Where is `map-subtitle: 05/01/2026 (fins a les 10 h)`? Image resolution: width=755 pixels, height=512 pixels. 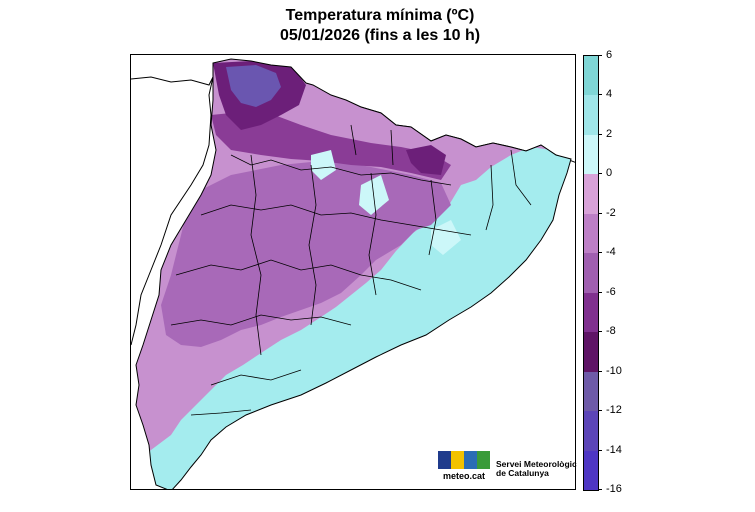
map-subtitle: 05/01/2026 (fins a les 10 h) is located at coordinates (380, 35).